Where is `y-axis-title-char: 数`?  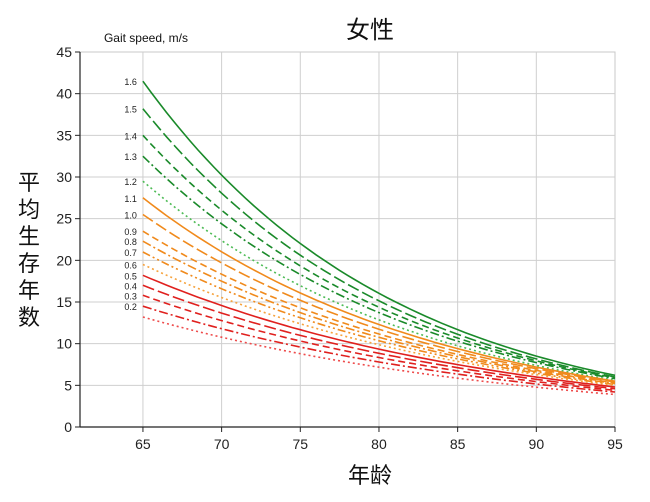 y-axis-title-char: 数 is located at coordinates (28, 318).